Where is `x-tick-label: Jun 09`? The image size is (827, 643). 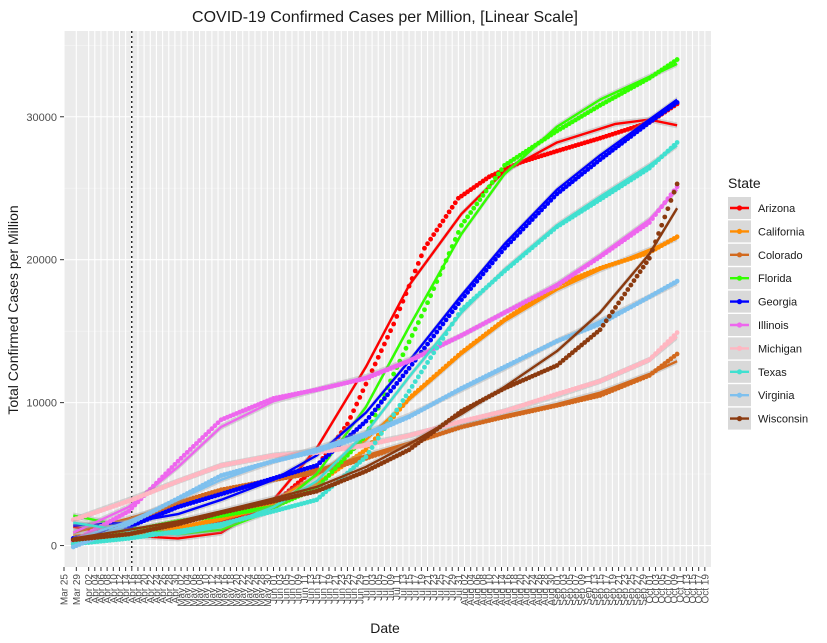
x-tick-label: Jun 09 is located at coordinates (299, 589).